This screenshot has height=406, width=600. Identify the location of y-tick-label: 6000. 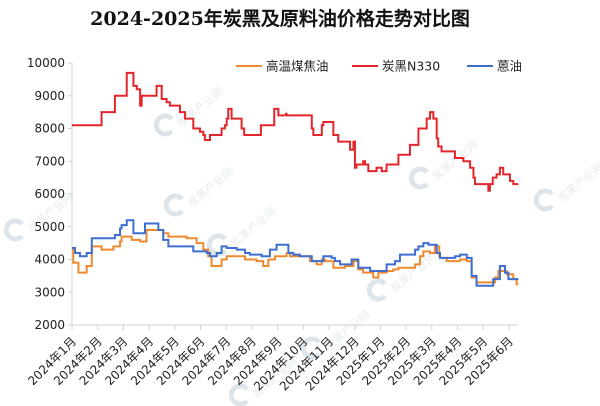
(49, 194).